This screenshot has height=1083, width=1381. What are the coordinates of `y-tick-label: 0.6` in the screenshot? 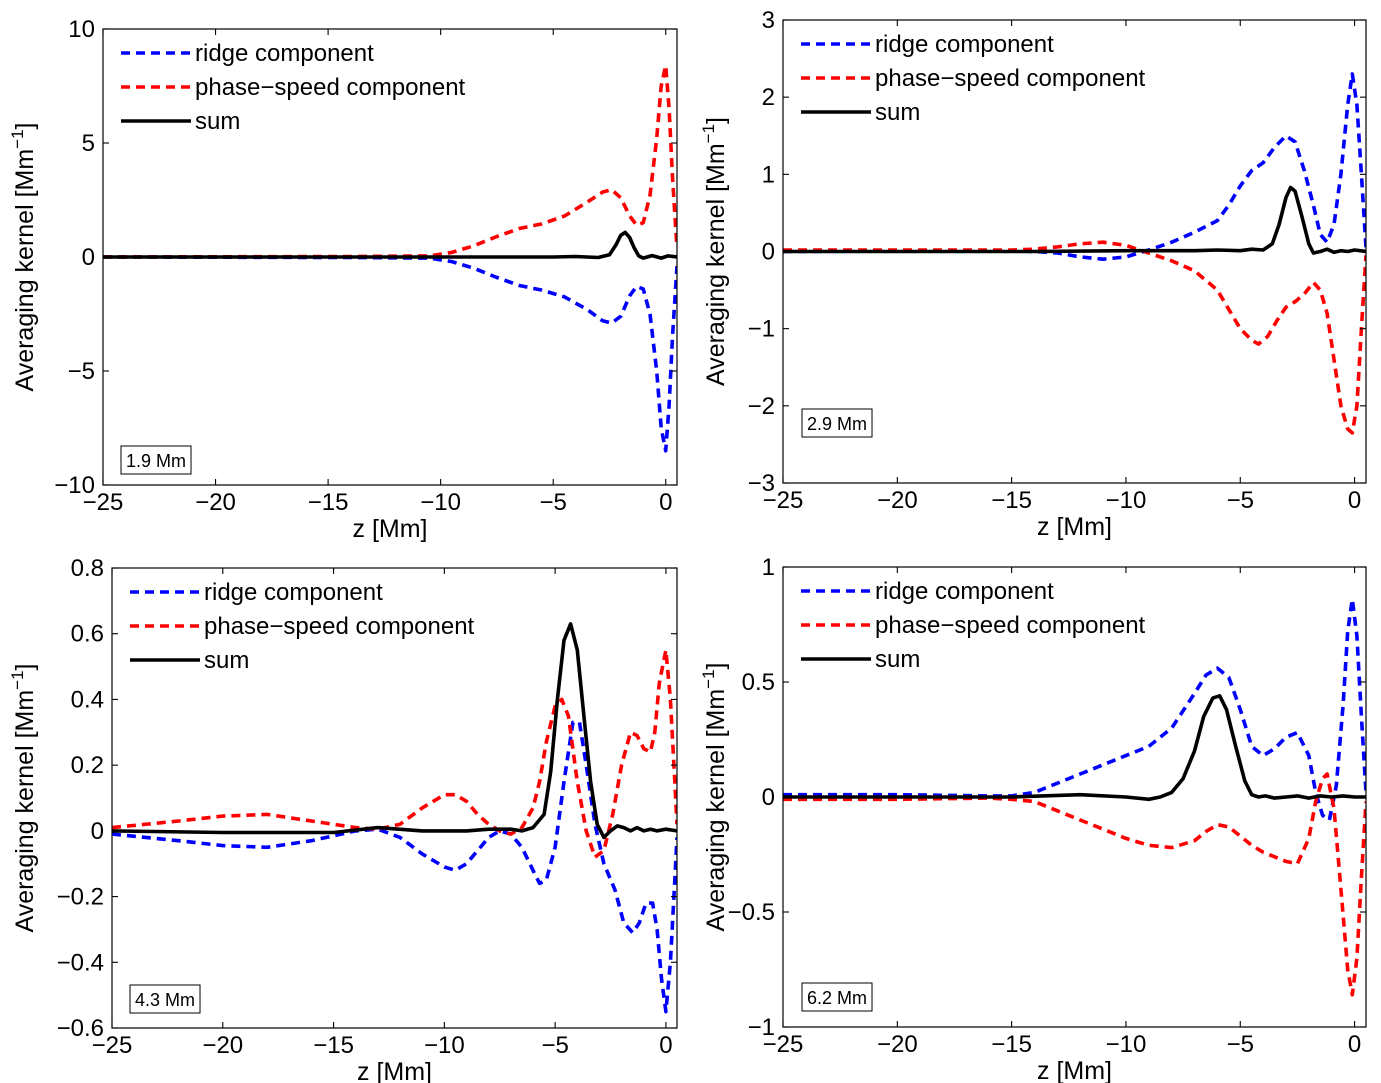 It's located at (87, 634).